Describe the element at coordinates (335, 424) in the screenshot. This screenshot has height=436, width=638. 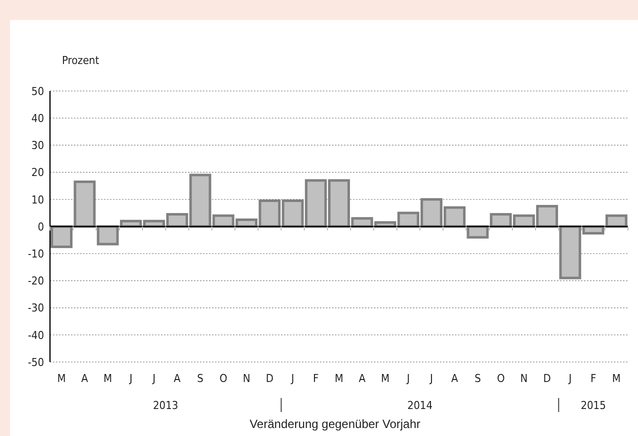
I see `x-axis-title: Veränderung gegenüber Vorjahr` at that location.